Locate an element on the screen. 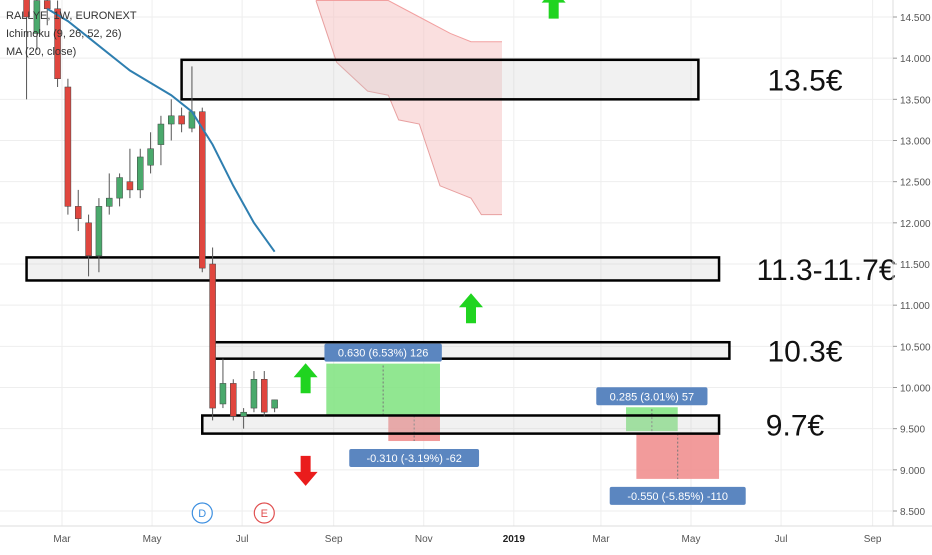 The width and height of the screenshot is (932, 555). measure-badge-label: 0.630 (6.53%) 126 is located at coordinates (383, 354).